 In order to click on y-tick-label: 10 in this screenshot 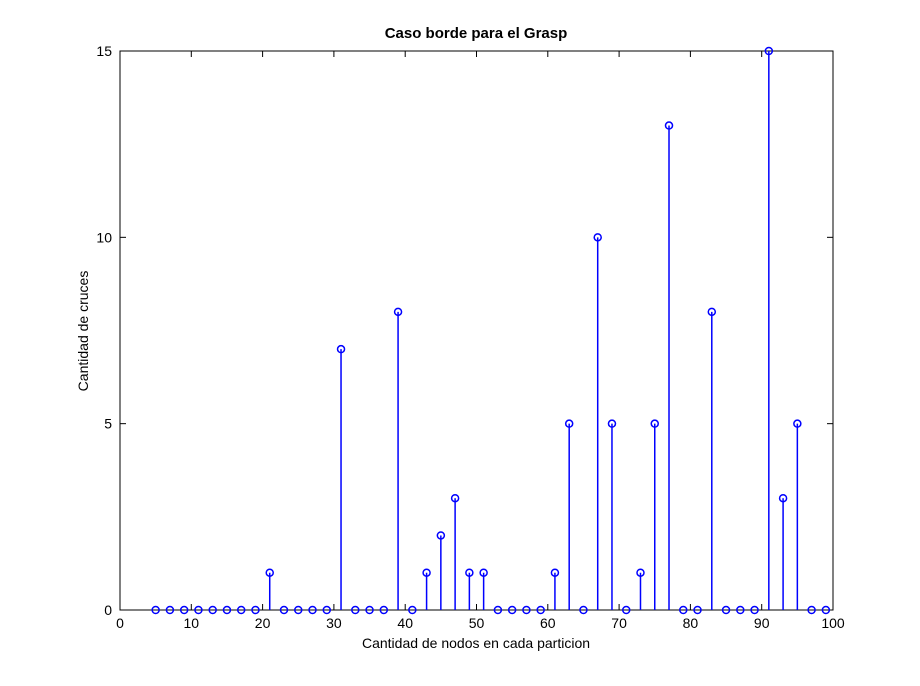, I will do `click(104, 237)`.